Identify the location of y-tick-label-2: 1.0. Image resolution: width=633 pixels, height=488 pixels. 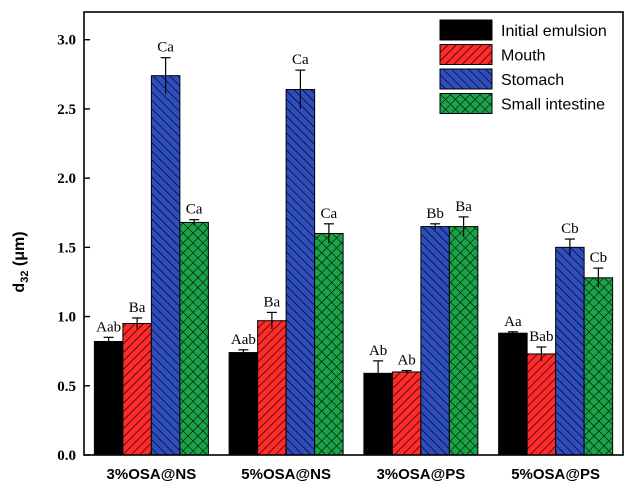
(66, 318).